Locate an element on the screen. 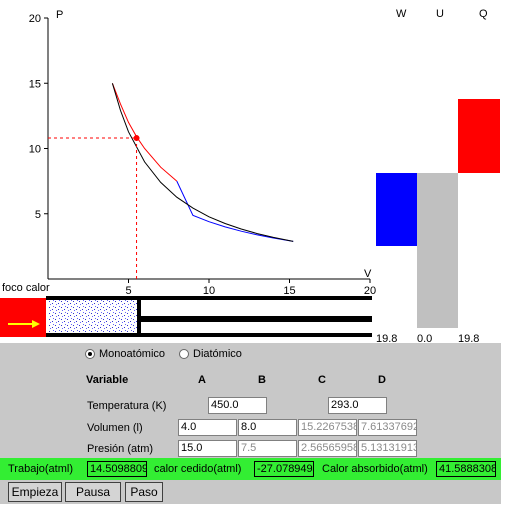 The width and height of the screenshot is (507, 510). pressure-d-field: 5.13131913 is located at coordinates (387, 448).